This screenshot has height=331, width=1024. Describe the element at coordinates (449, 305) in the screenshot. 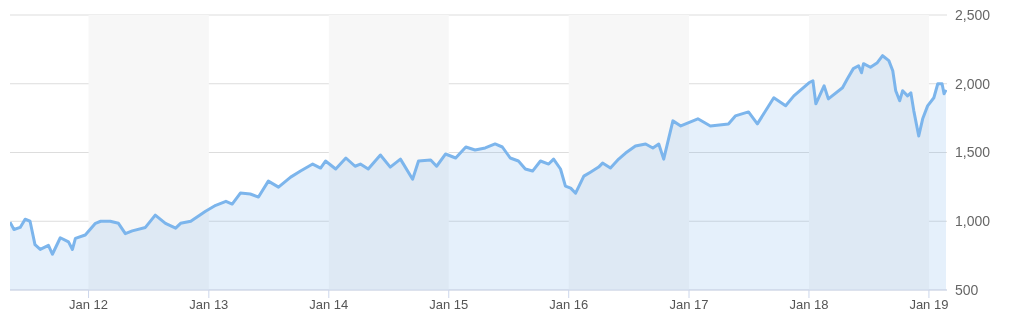

I see `x-tick-label: Jan 15` at that location.